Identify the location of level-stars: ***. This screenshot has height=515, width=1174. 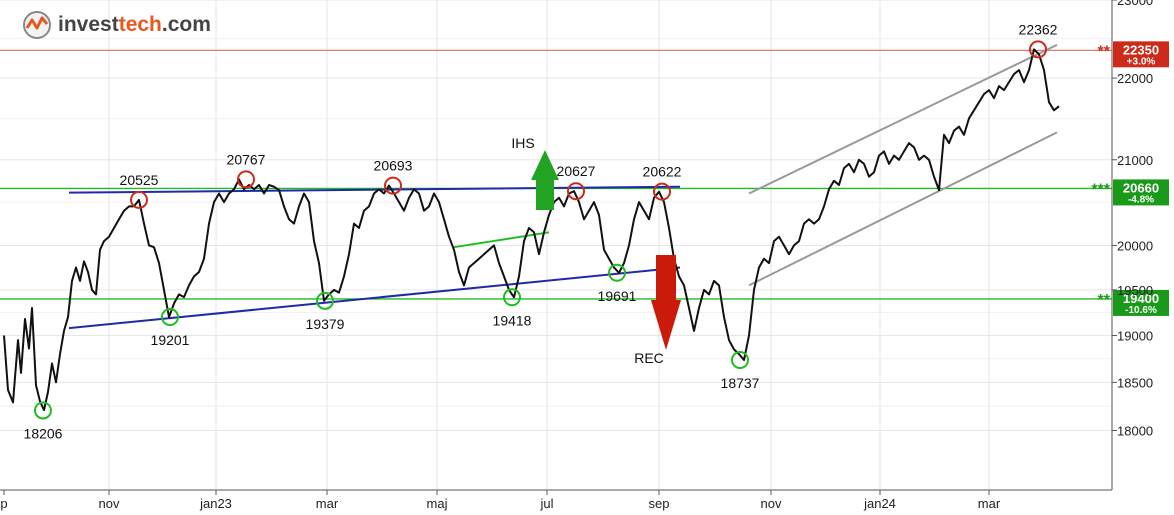
(1100, 189).